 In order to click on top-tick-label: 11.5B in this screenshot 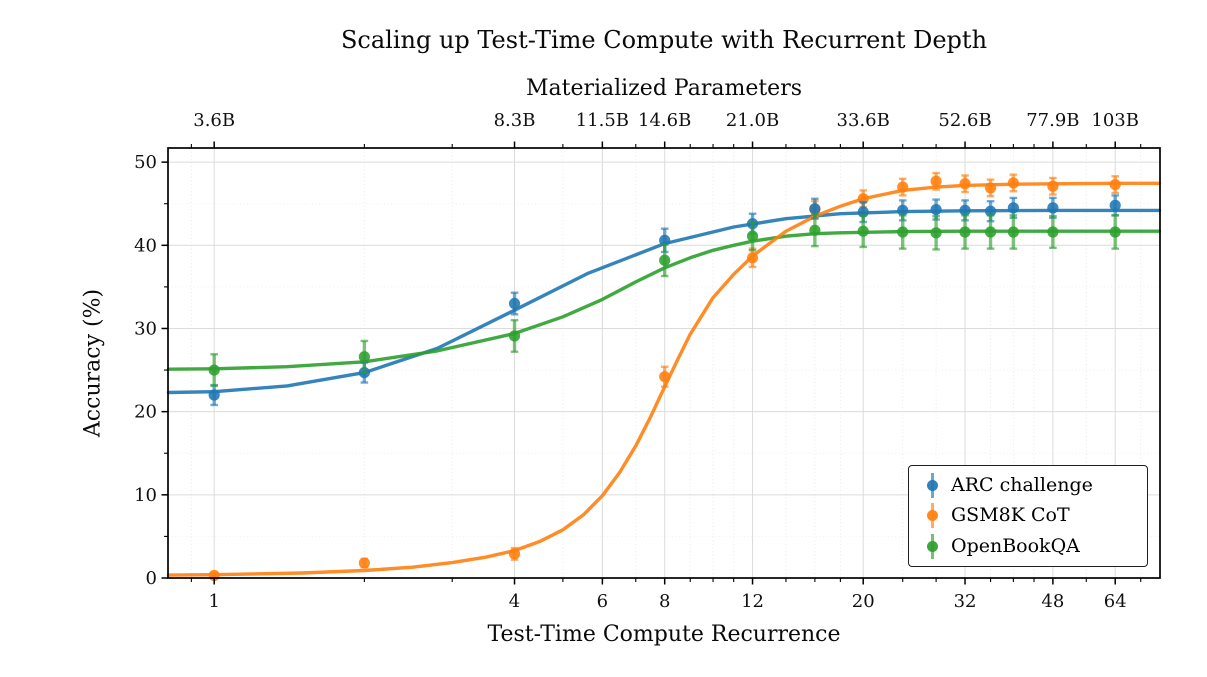, I will do `click(602, 120)`.